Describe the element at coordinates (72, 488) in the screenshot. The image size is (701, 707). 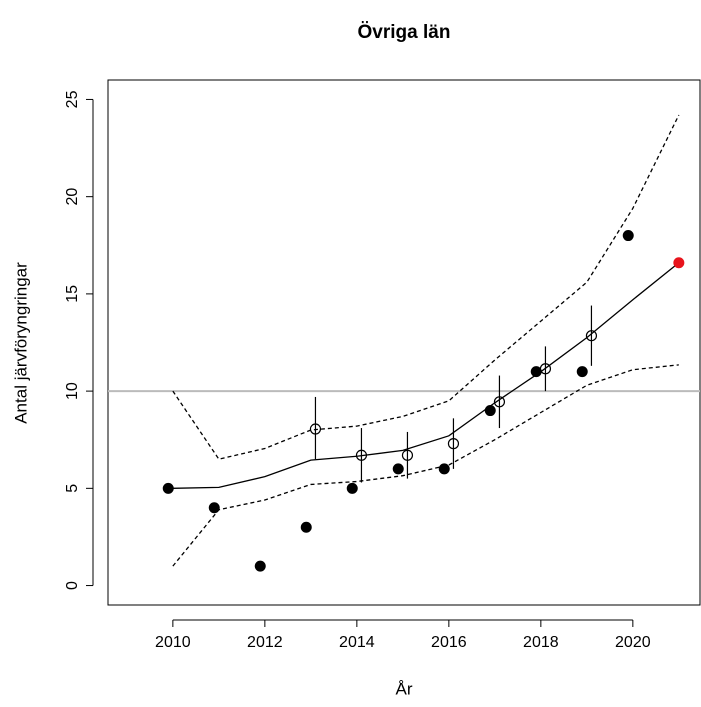
I see `y-tick-label: 5` at that location.